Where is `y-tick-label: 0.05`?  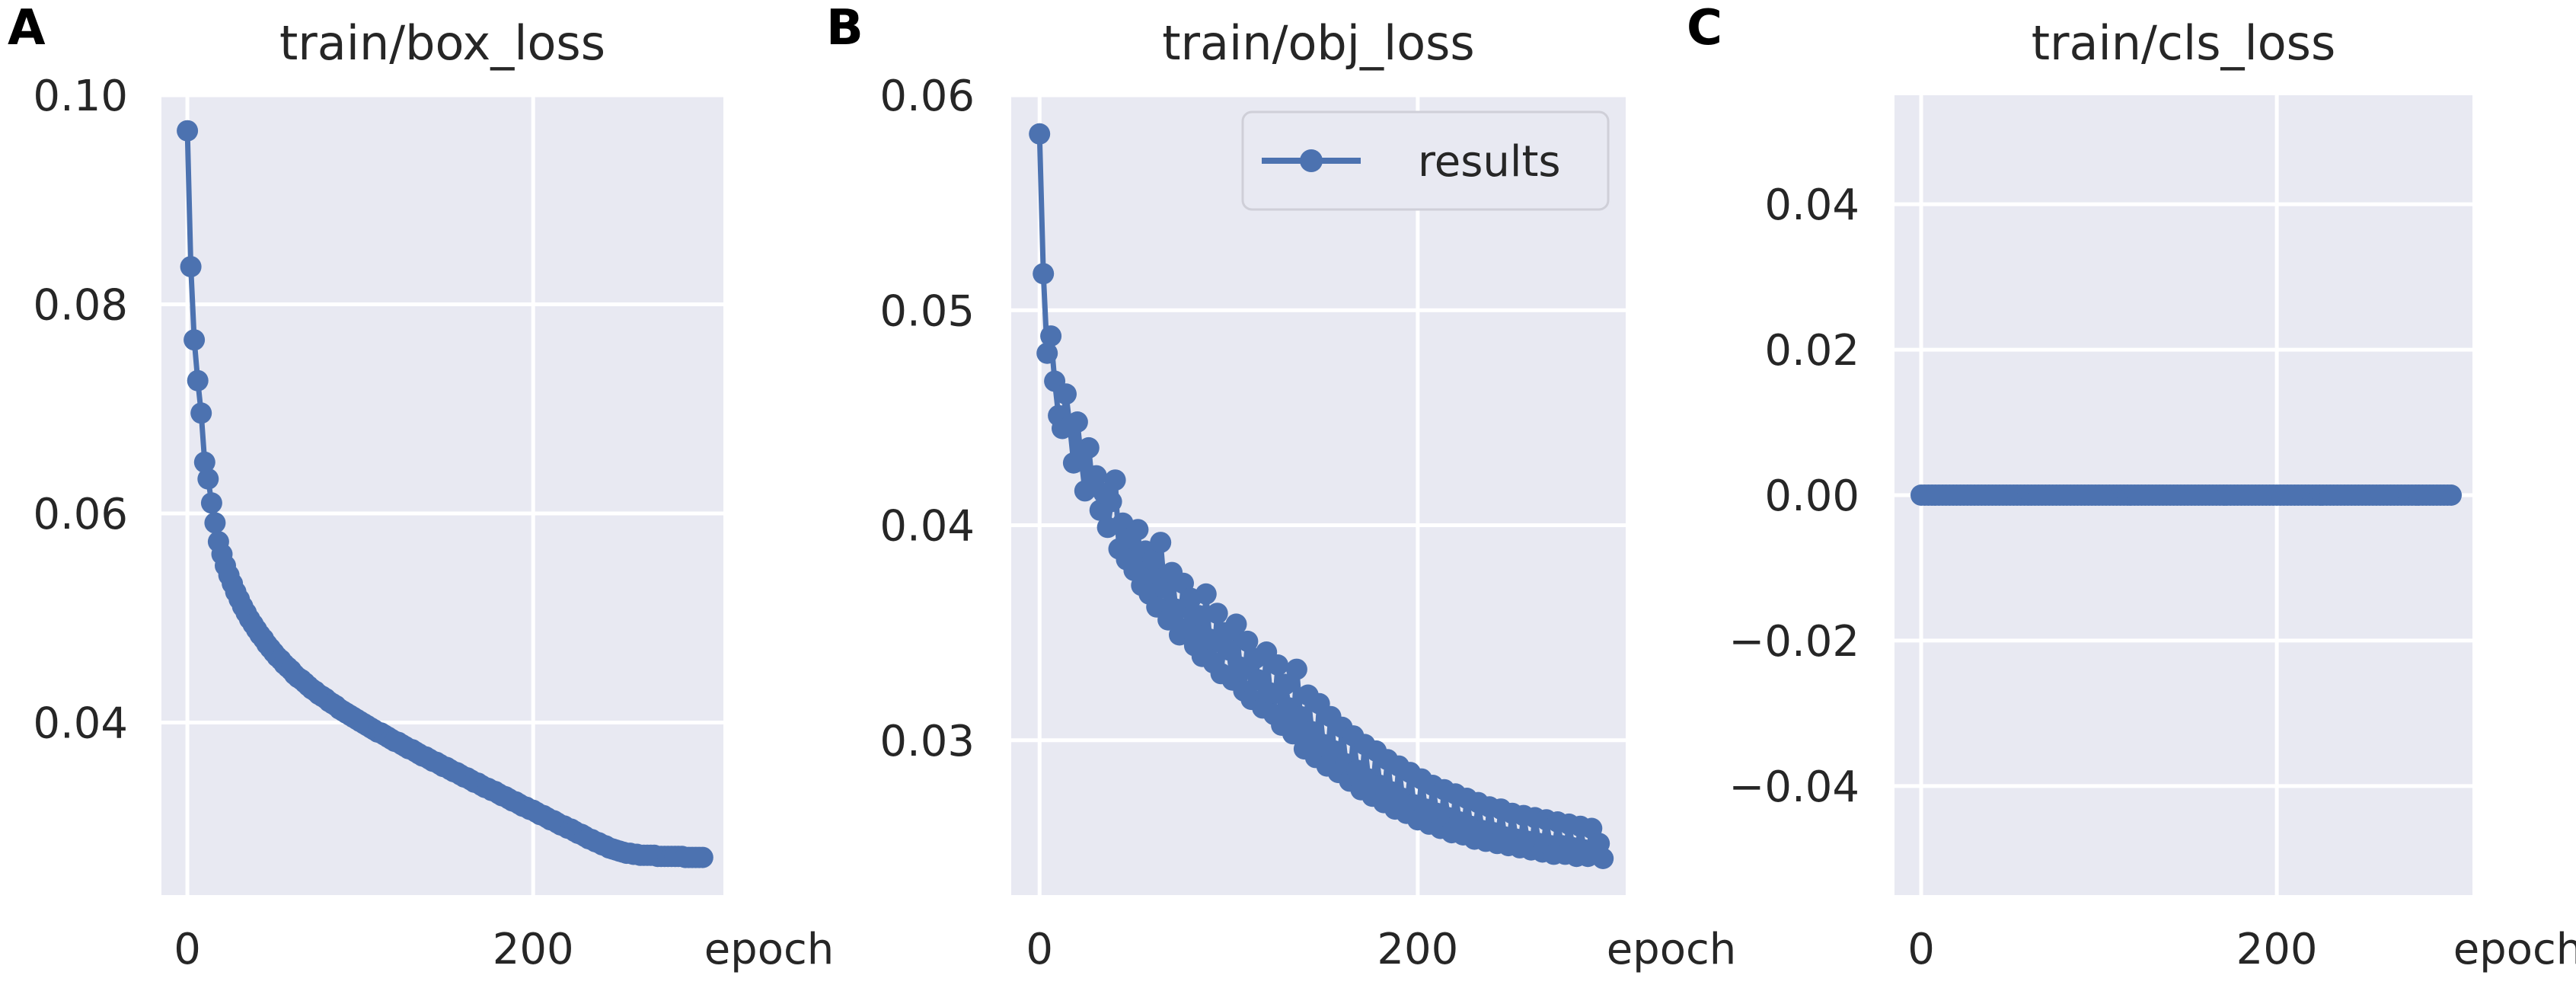
y-tick-label: 0.05 is located at coordinates (927, 311).